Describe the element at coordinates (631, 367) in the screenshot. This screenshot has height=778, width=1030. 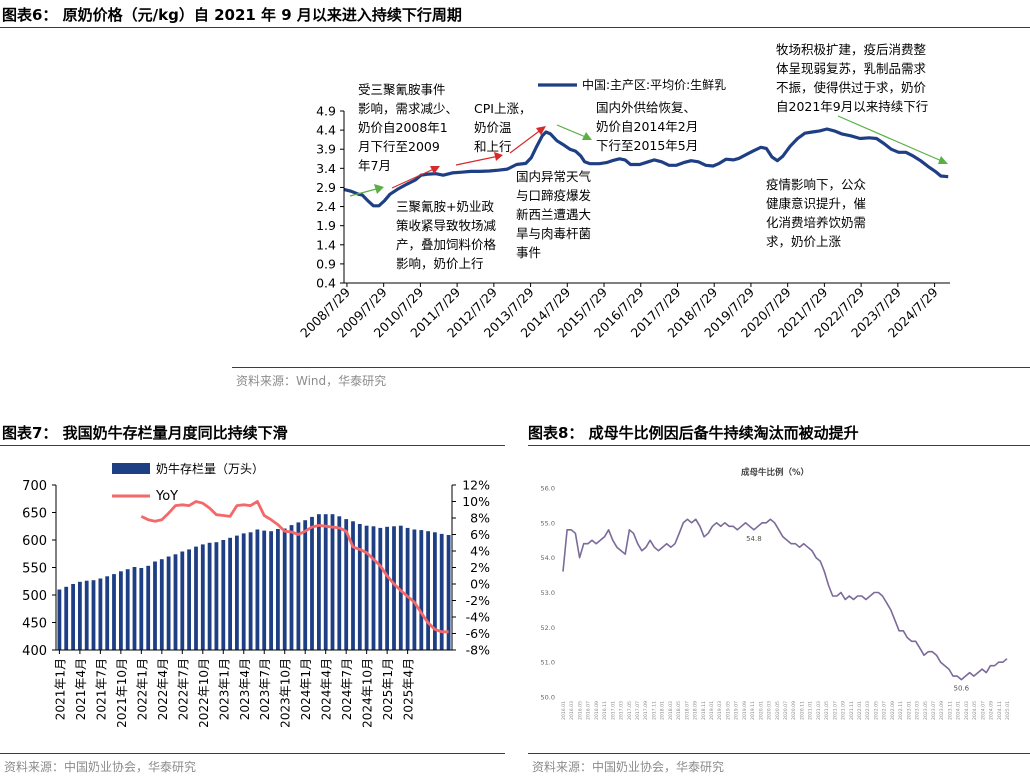
I see `fig6-source-rule` at that location.